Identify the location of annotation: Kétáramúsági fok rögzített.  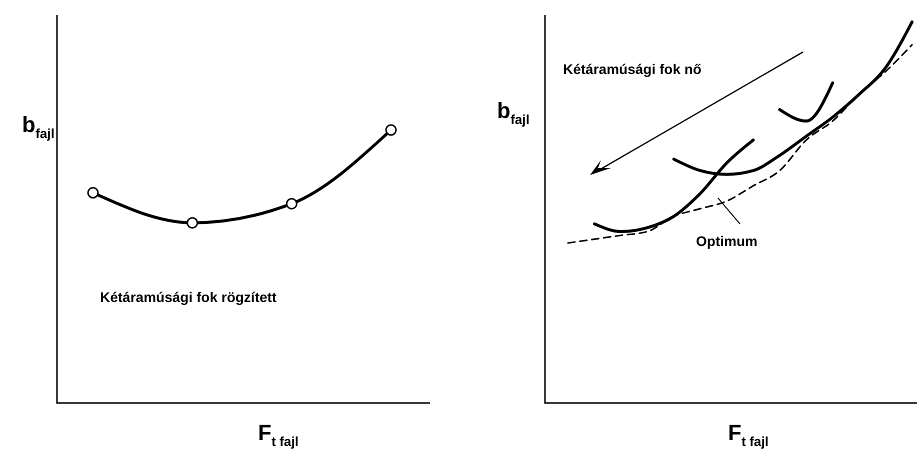
(188, 297).